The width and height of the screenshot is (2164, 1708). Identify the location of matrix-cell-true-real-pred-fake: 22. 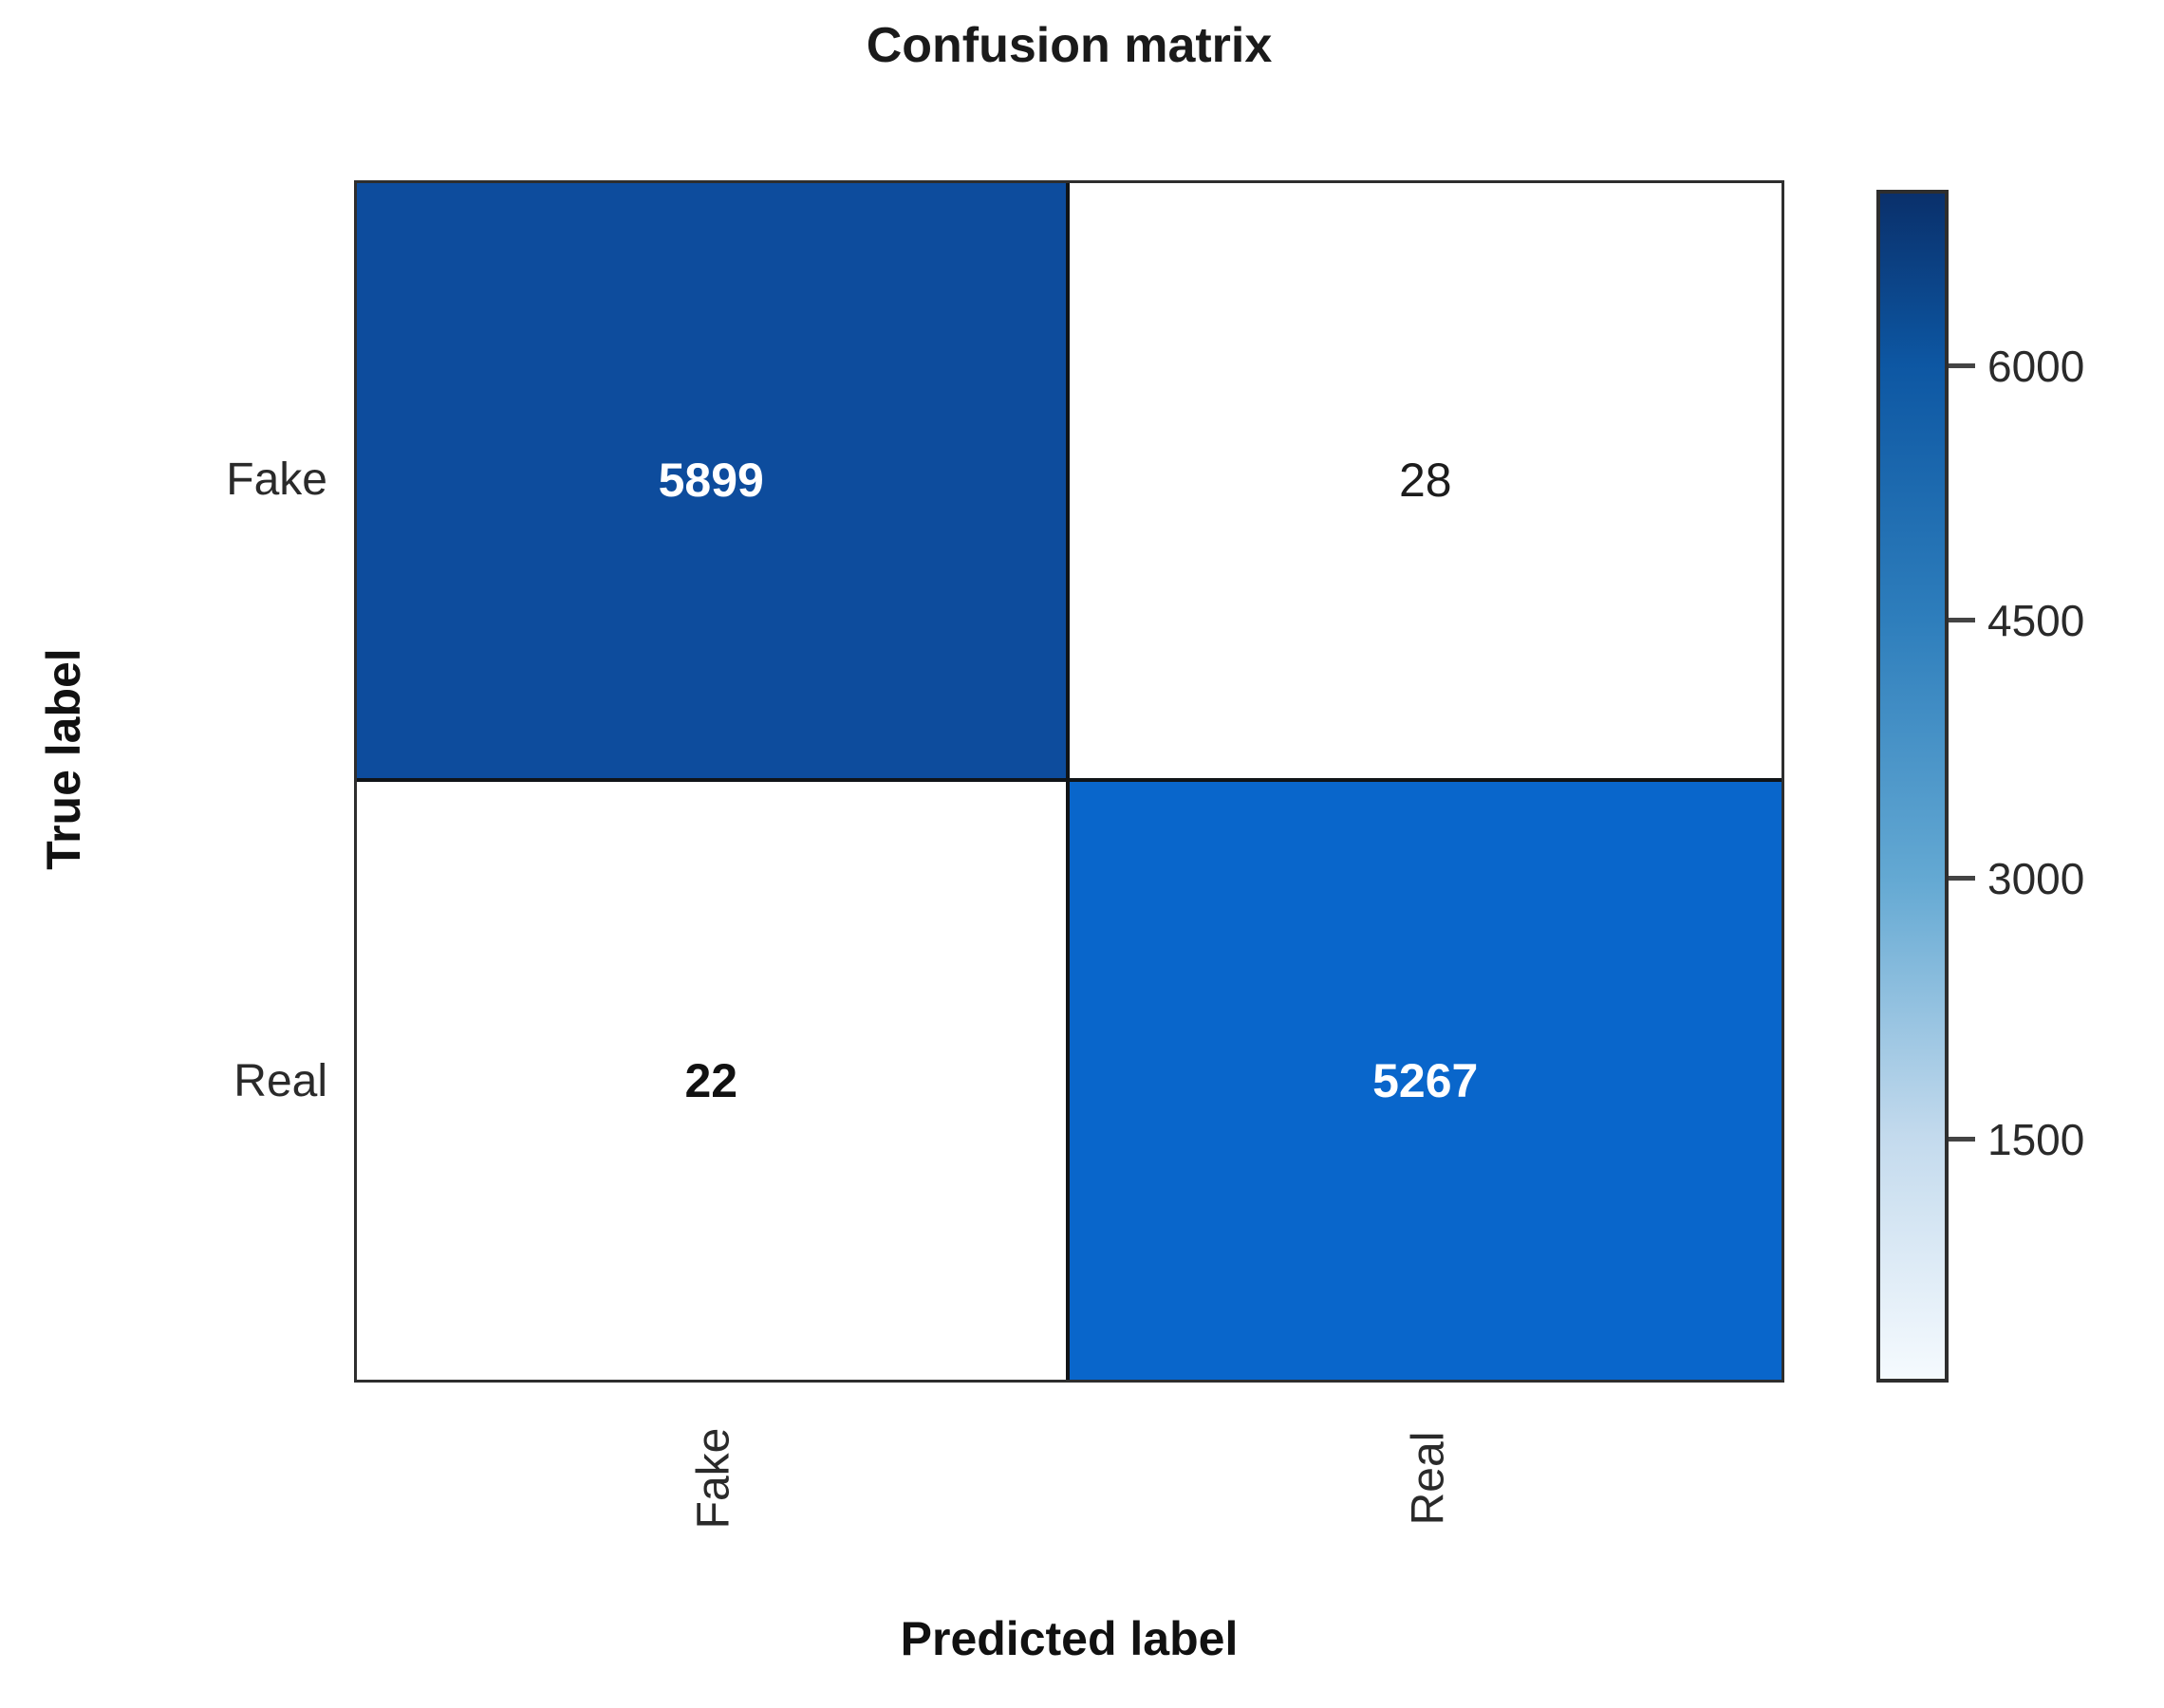
(713, 1080).